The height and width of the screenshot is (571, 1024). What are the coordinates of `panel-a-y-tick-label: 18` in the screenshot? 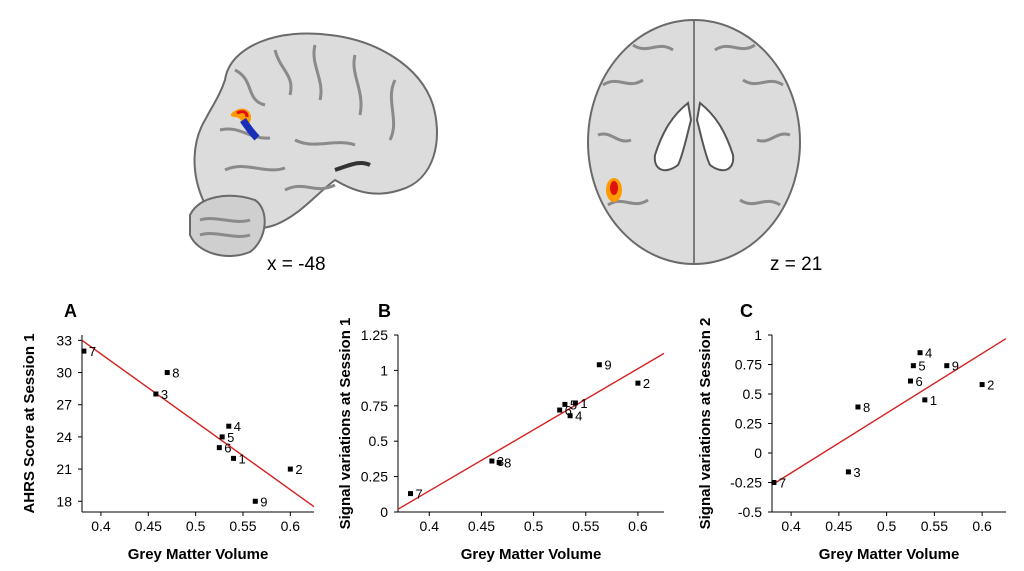 It's located at (64, 501).